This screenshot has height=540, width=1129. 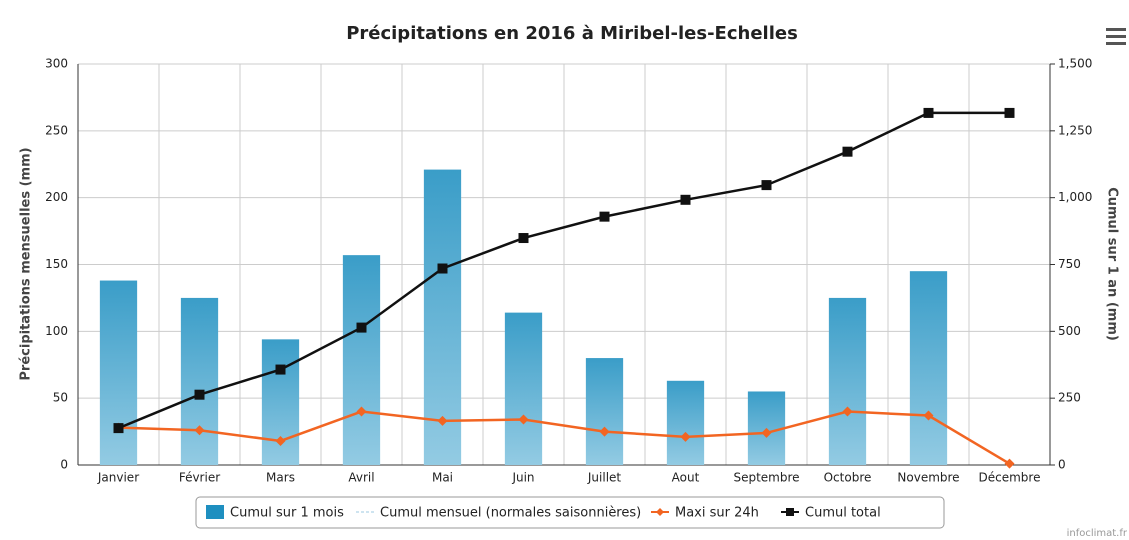 What do you see at coordinates (118, 478) in the screenshot?
I see `x-tick-label: Janvier` at bounding box center [118, 478].